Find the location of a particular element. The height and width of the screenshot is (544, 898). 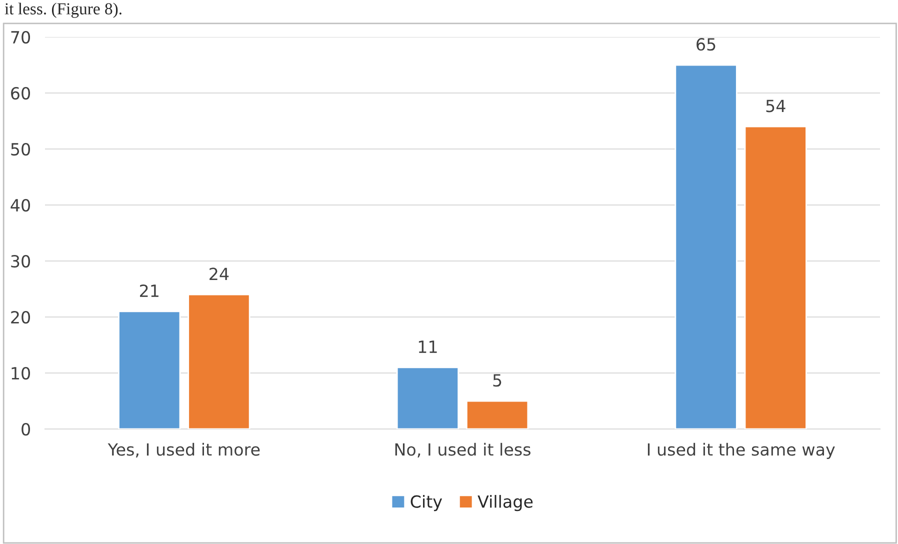

y-tick-label: 50 is located at coordinates (20, 149).